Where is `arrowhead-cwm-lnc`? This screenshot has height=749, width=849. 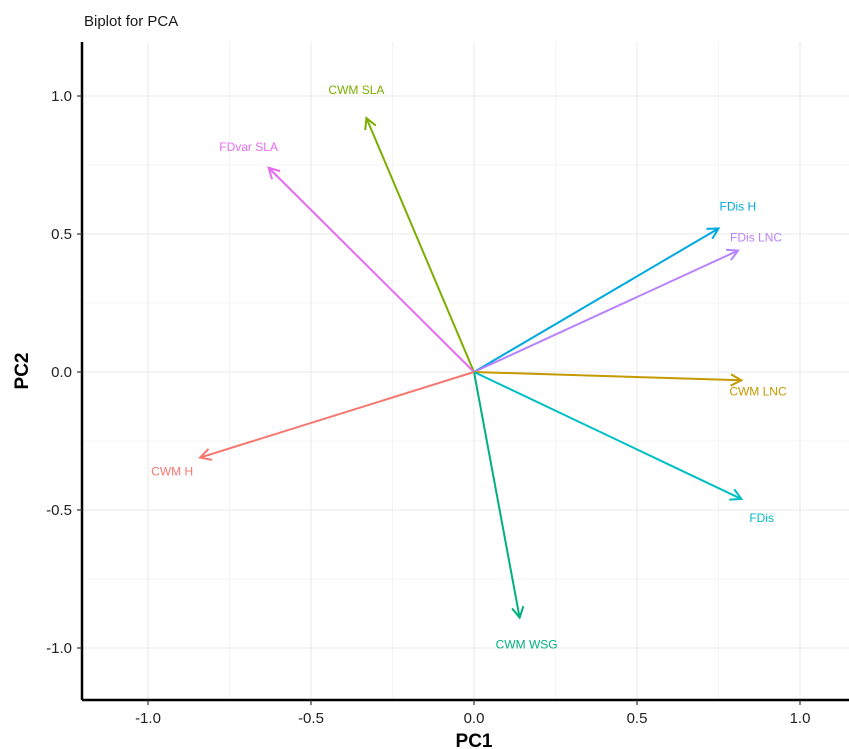 arrowhead-cwm-lnc is located at coordinates (737, 380).